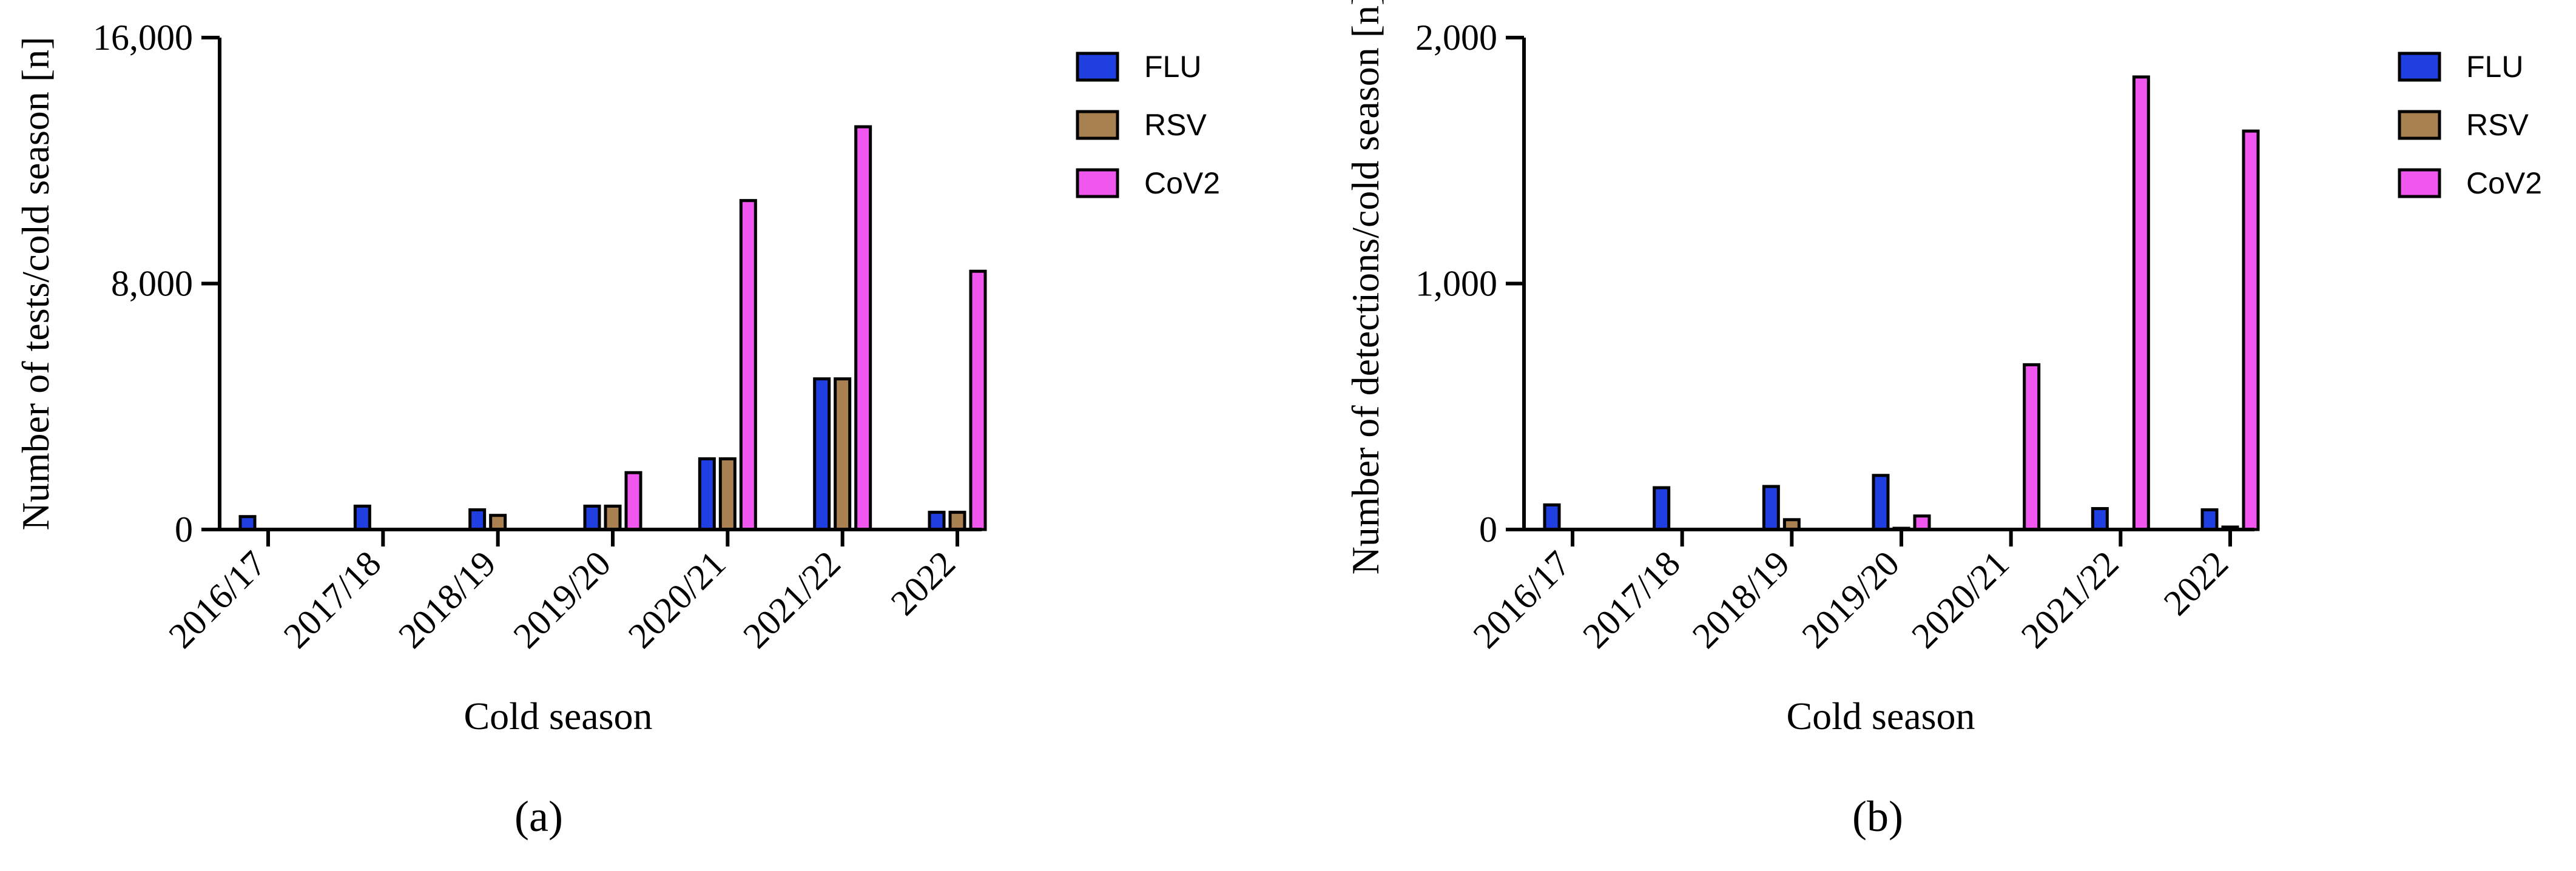  I want to click on y-axis-title: Number of detections/cold season [n], so click(1365, 287).